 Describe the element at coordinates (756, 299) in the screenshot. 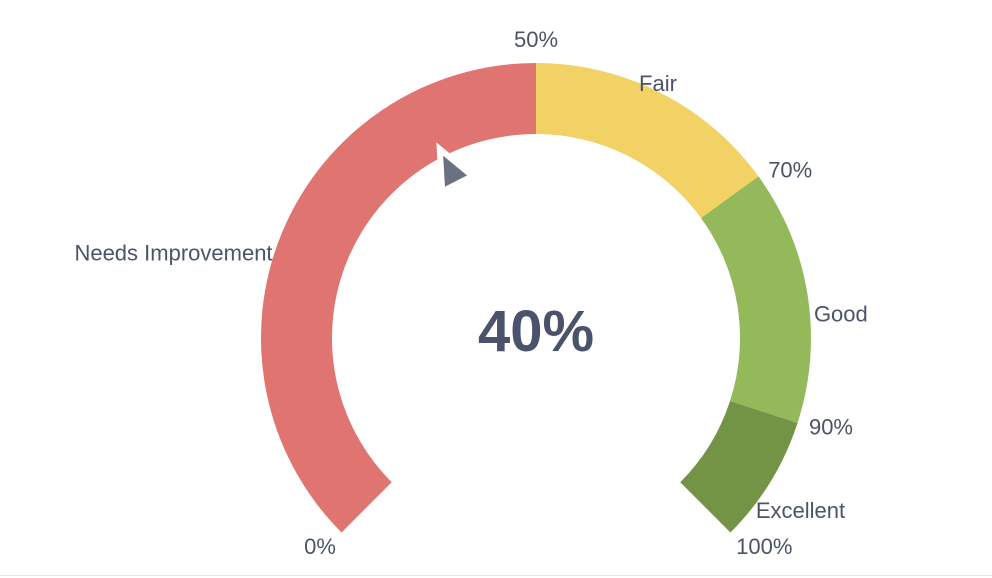

I see `gauge-band-good` at that location.